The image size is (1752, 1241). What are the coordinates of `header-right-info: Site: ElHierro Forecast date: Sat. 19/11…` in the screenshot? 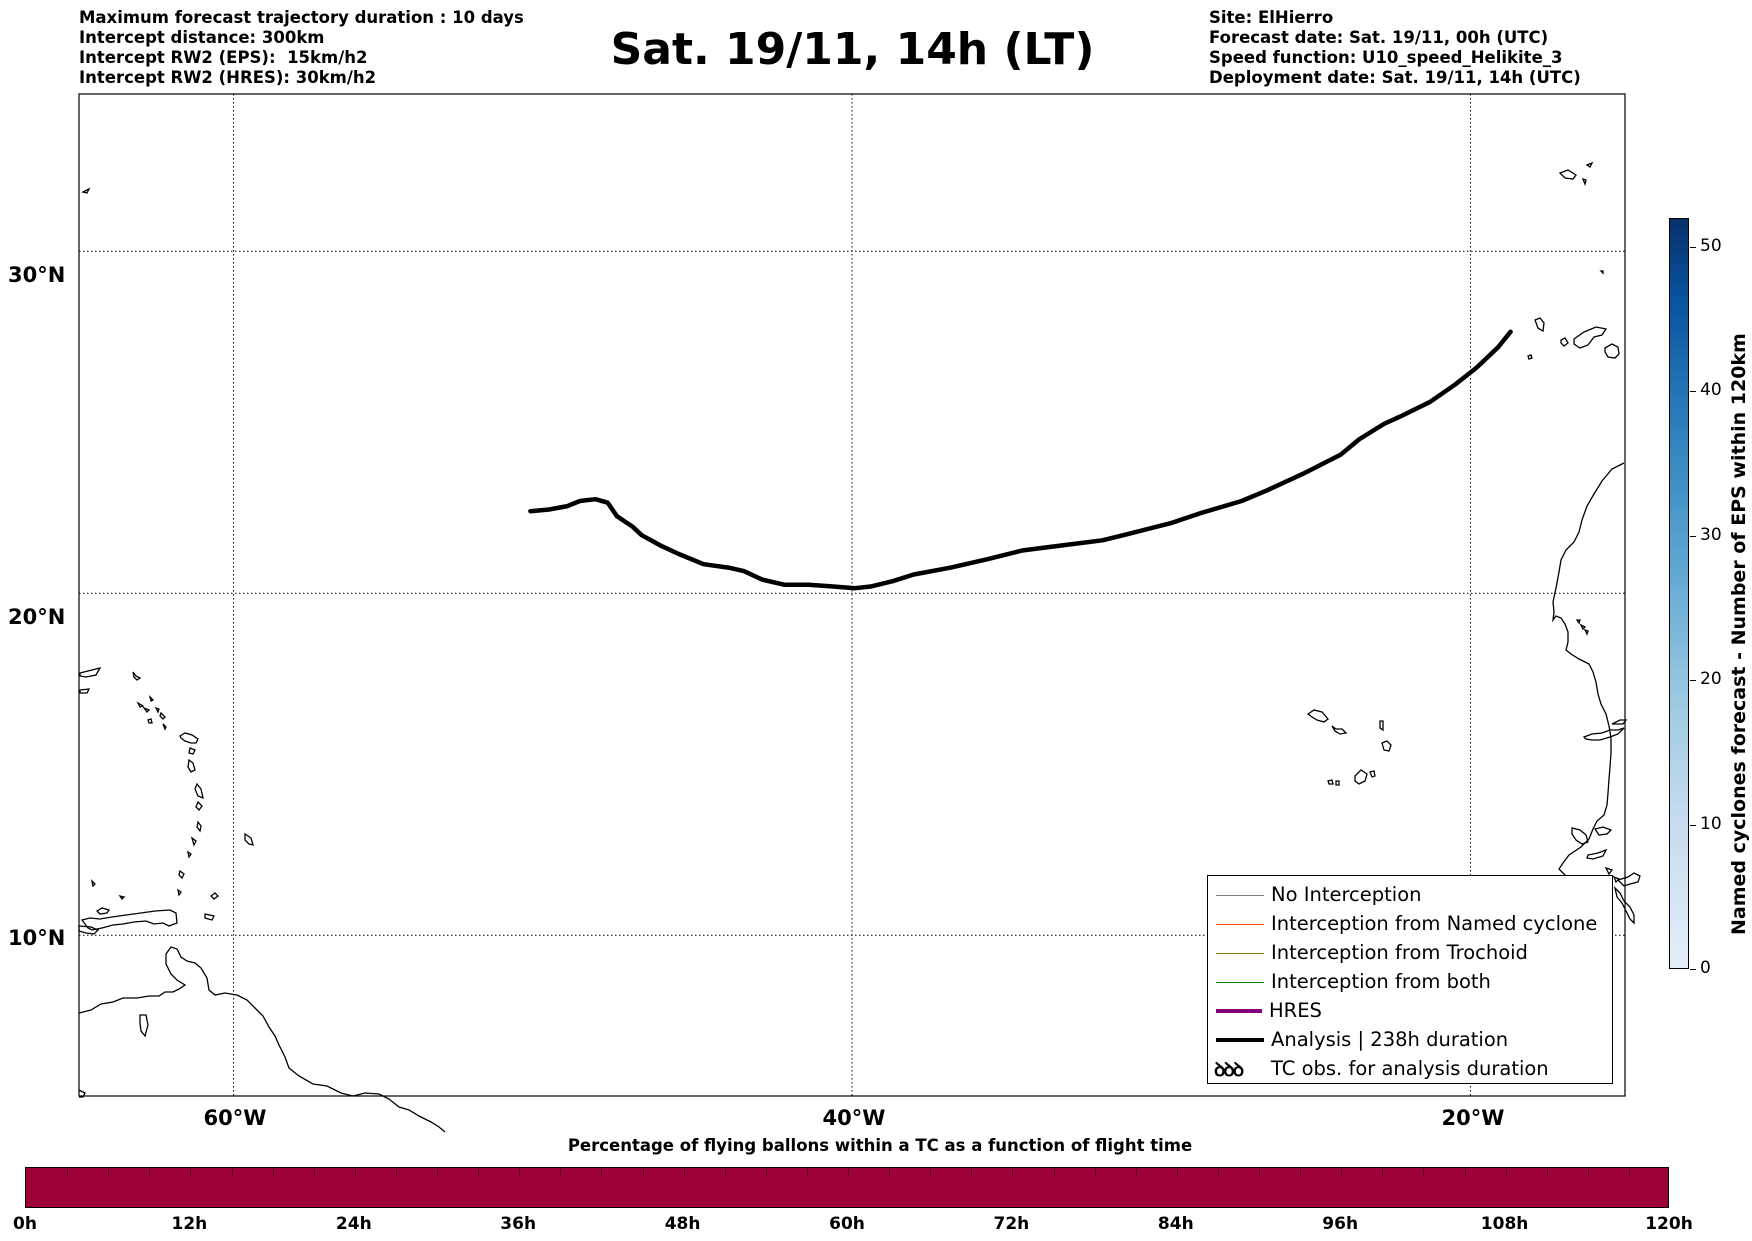 It's located at (1395, 48).